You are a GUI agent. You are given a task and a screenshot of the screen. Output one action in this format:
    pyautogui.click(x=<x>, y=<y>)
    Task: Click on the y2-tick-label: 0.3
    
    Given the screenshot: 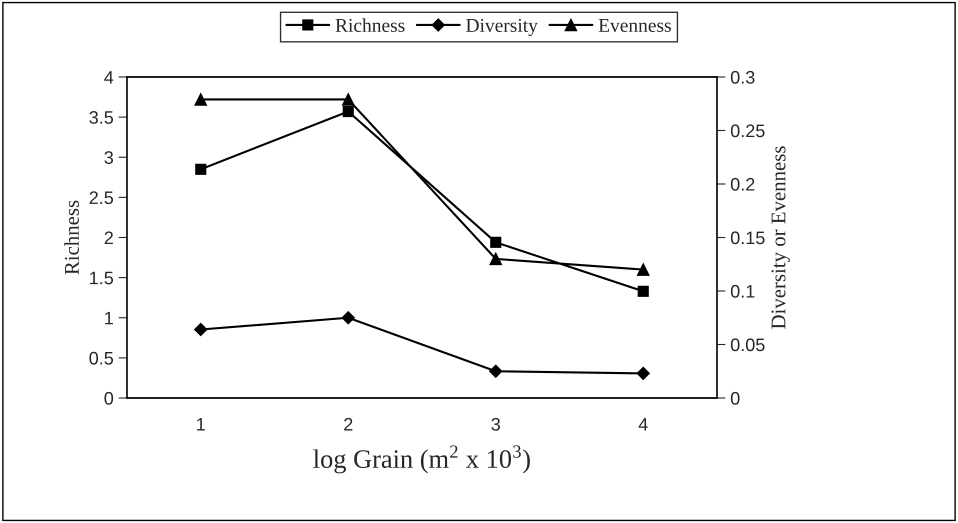 What is the action you would take?
    pyautogui.click(x=742, y=77)
    